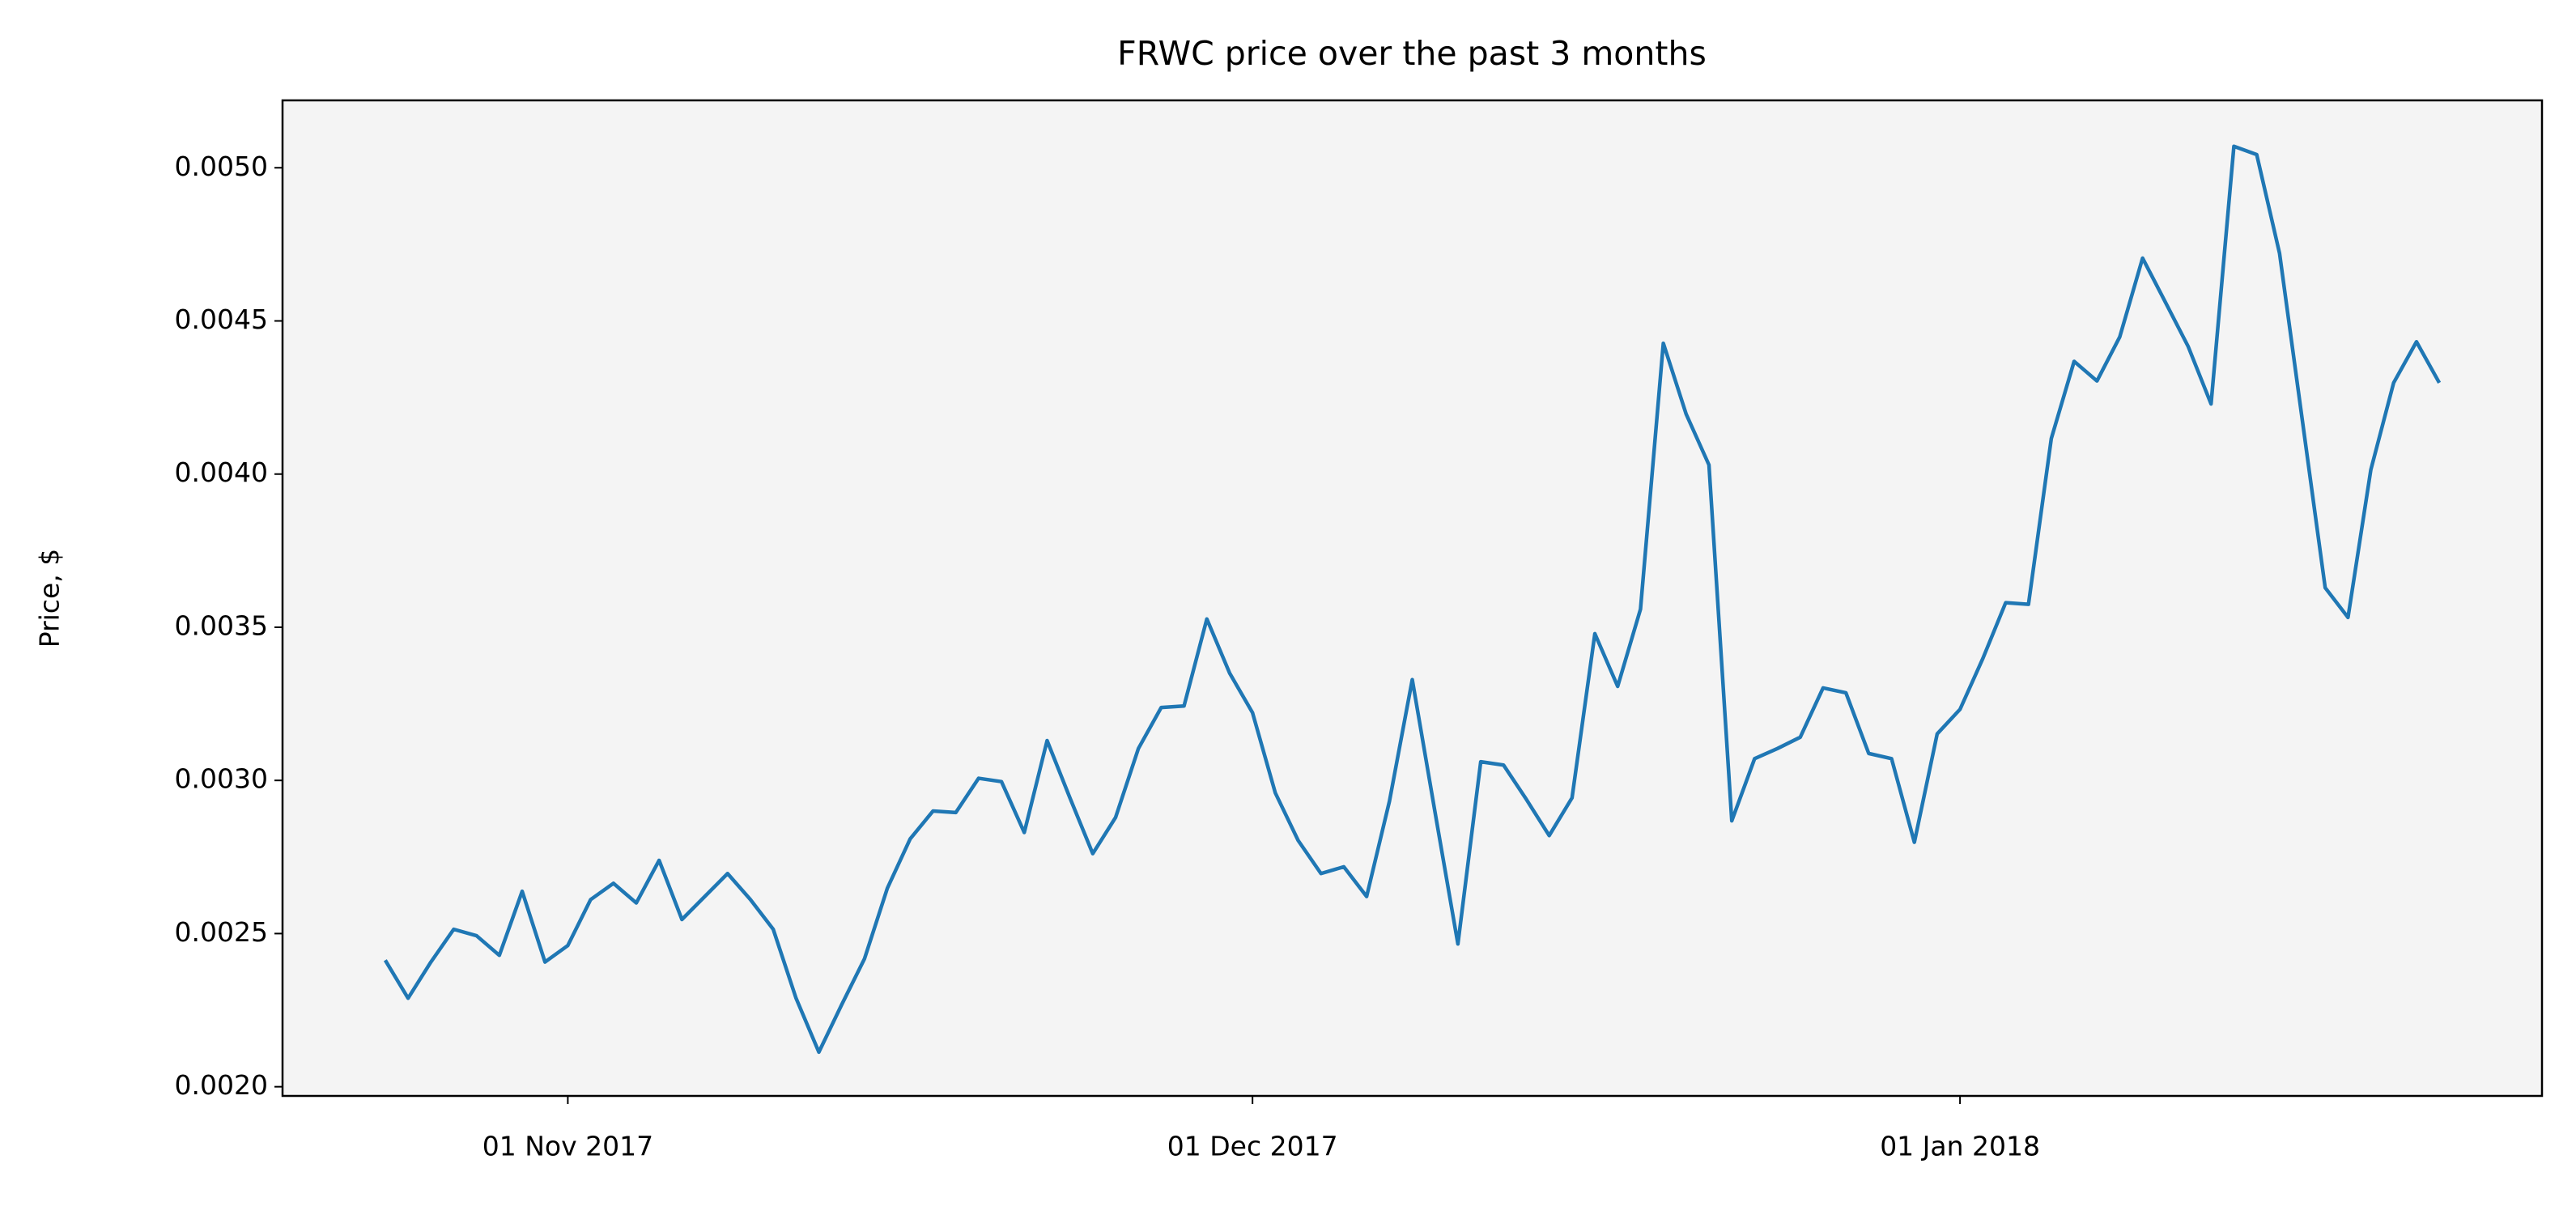 This screenshot has width=2576, height=1206. Describe the element at coordinates (221, 779) in the screenshot. I see `y-tick-label: 0.0030` at that location.